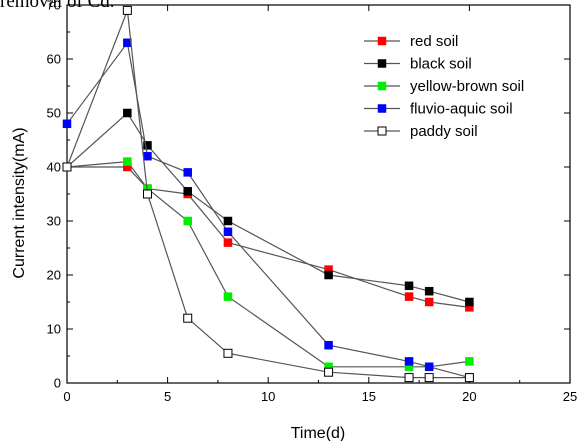  I want to click on legend-marker-fluvio-aquic-soil, so click(382, 108).